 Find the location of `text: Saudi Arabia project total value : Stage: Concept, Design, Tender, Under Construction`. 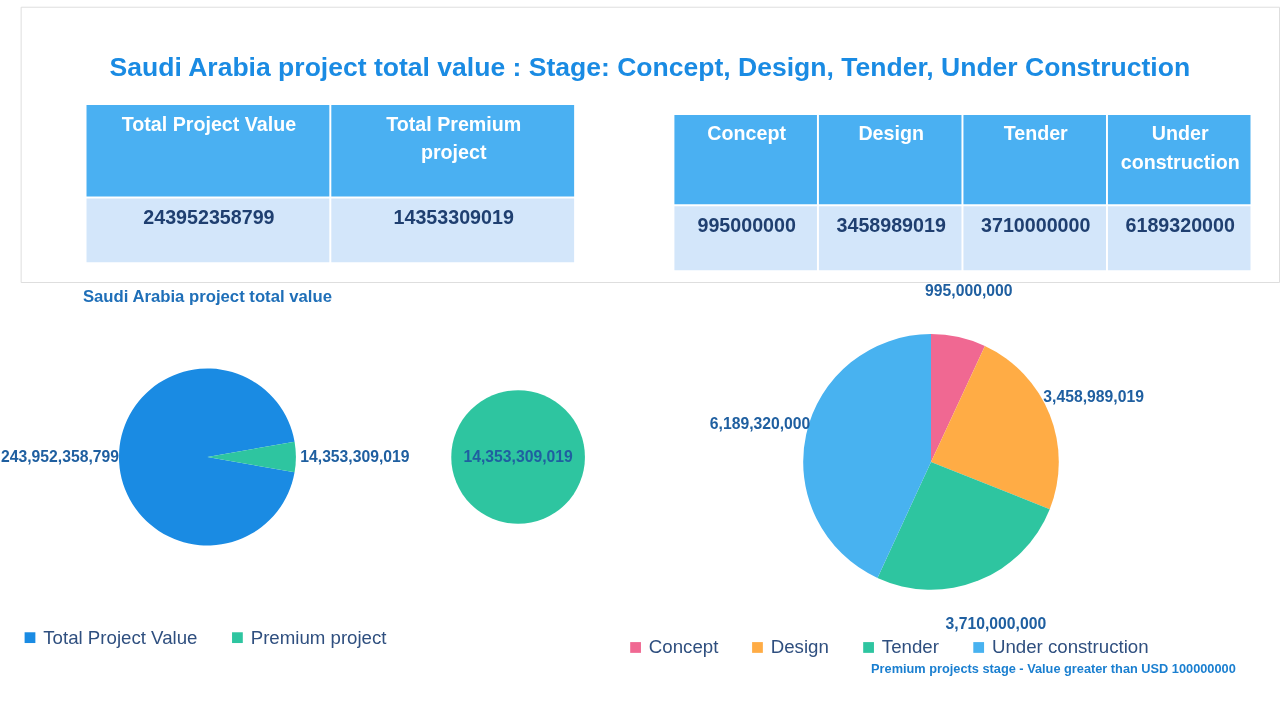

text: Saudi Arabia project total value : Stage: Concept, Design, Tender, Under Construction is located at coordinates (650, 66).